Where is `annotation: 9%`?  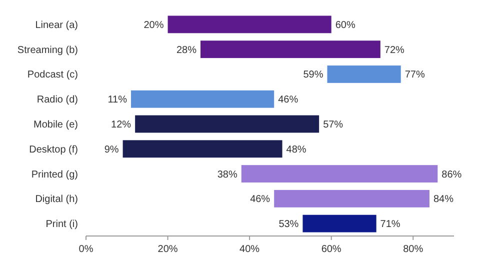
annotation: 9% is located at coordinates (111, 150).